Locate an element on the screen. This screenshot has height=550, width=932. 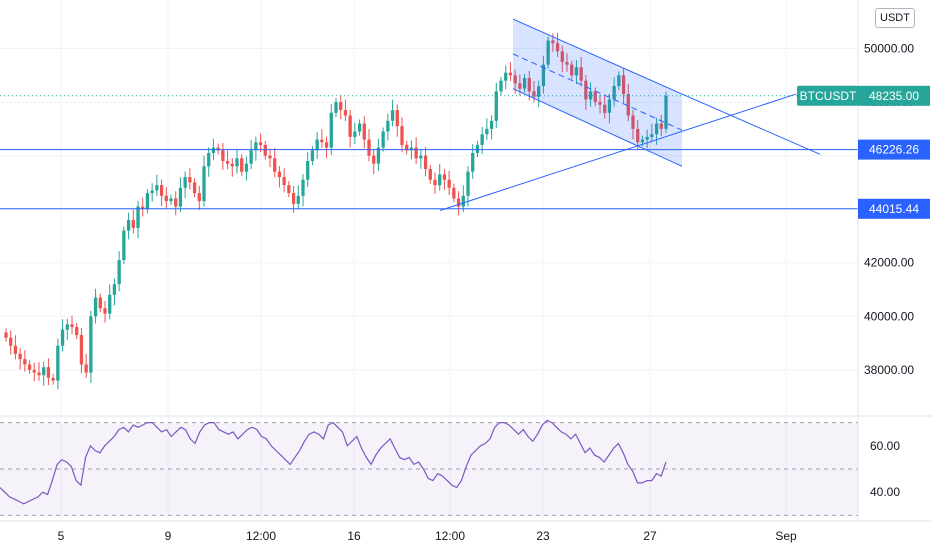
currency-unit-label: USDT is located at coordinates (895, 18).